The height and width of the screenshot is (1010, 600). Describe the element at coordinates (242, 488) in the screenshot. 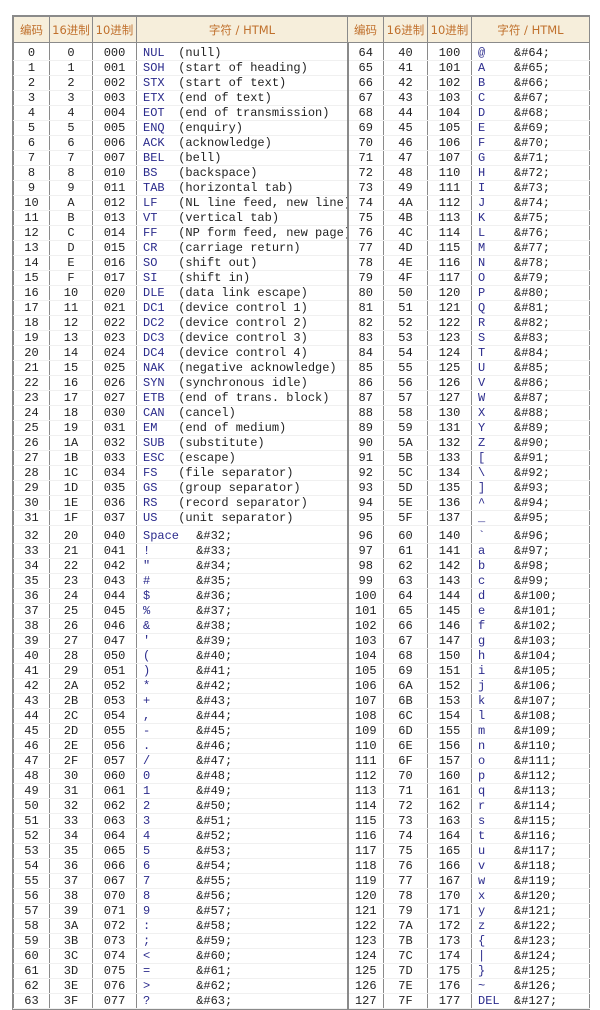

I see `char-cell: GS (group separator)` at that location.